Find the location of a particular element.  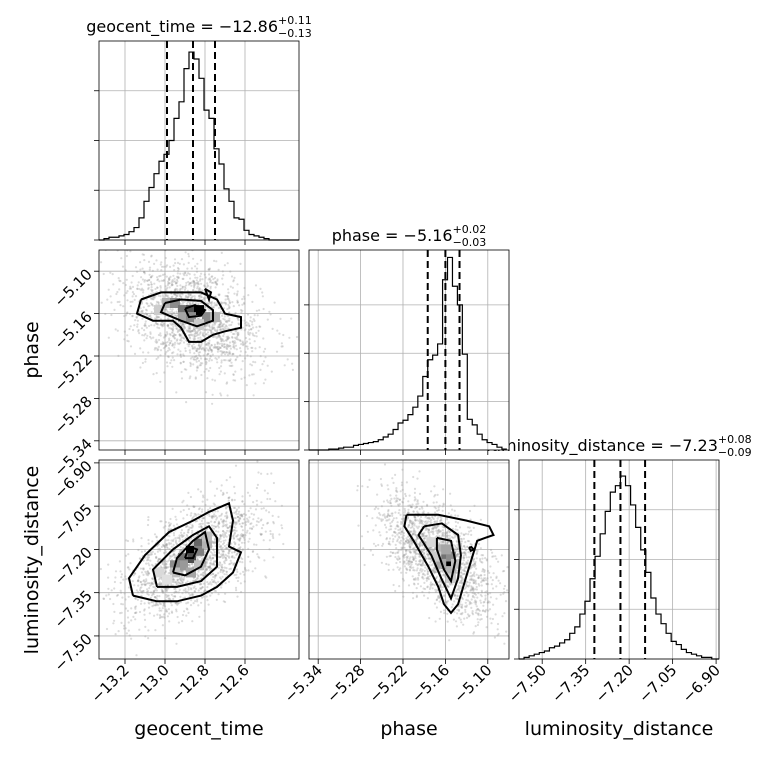

histogram-panel-phase is located at coordinates (407, 350).